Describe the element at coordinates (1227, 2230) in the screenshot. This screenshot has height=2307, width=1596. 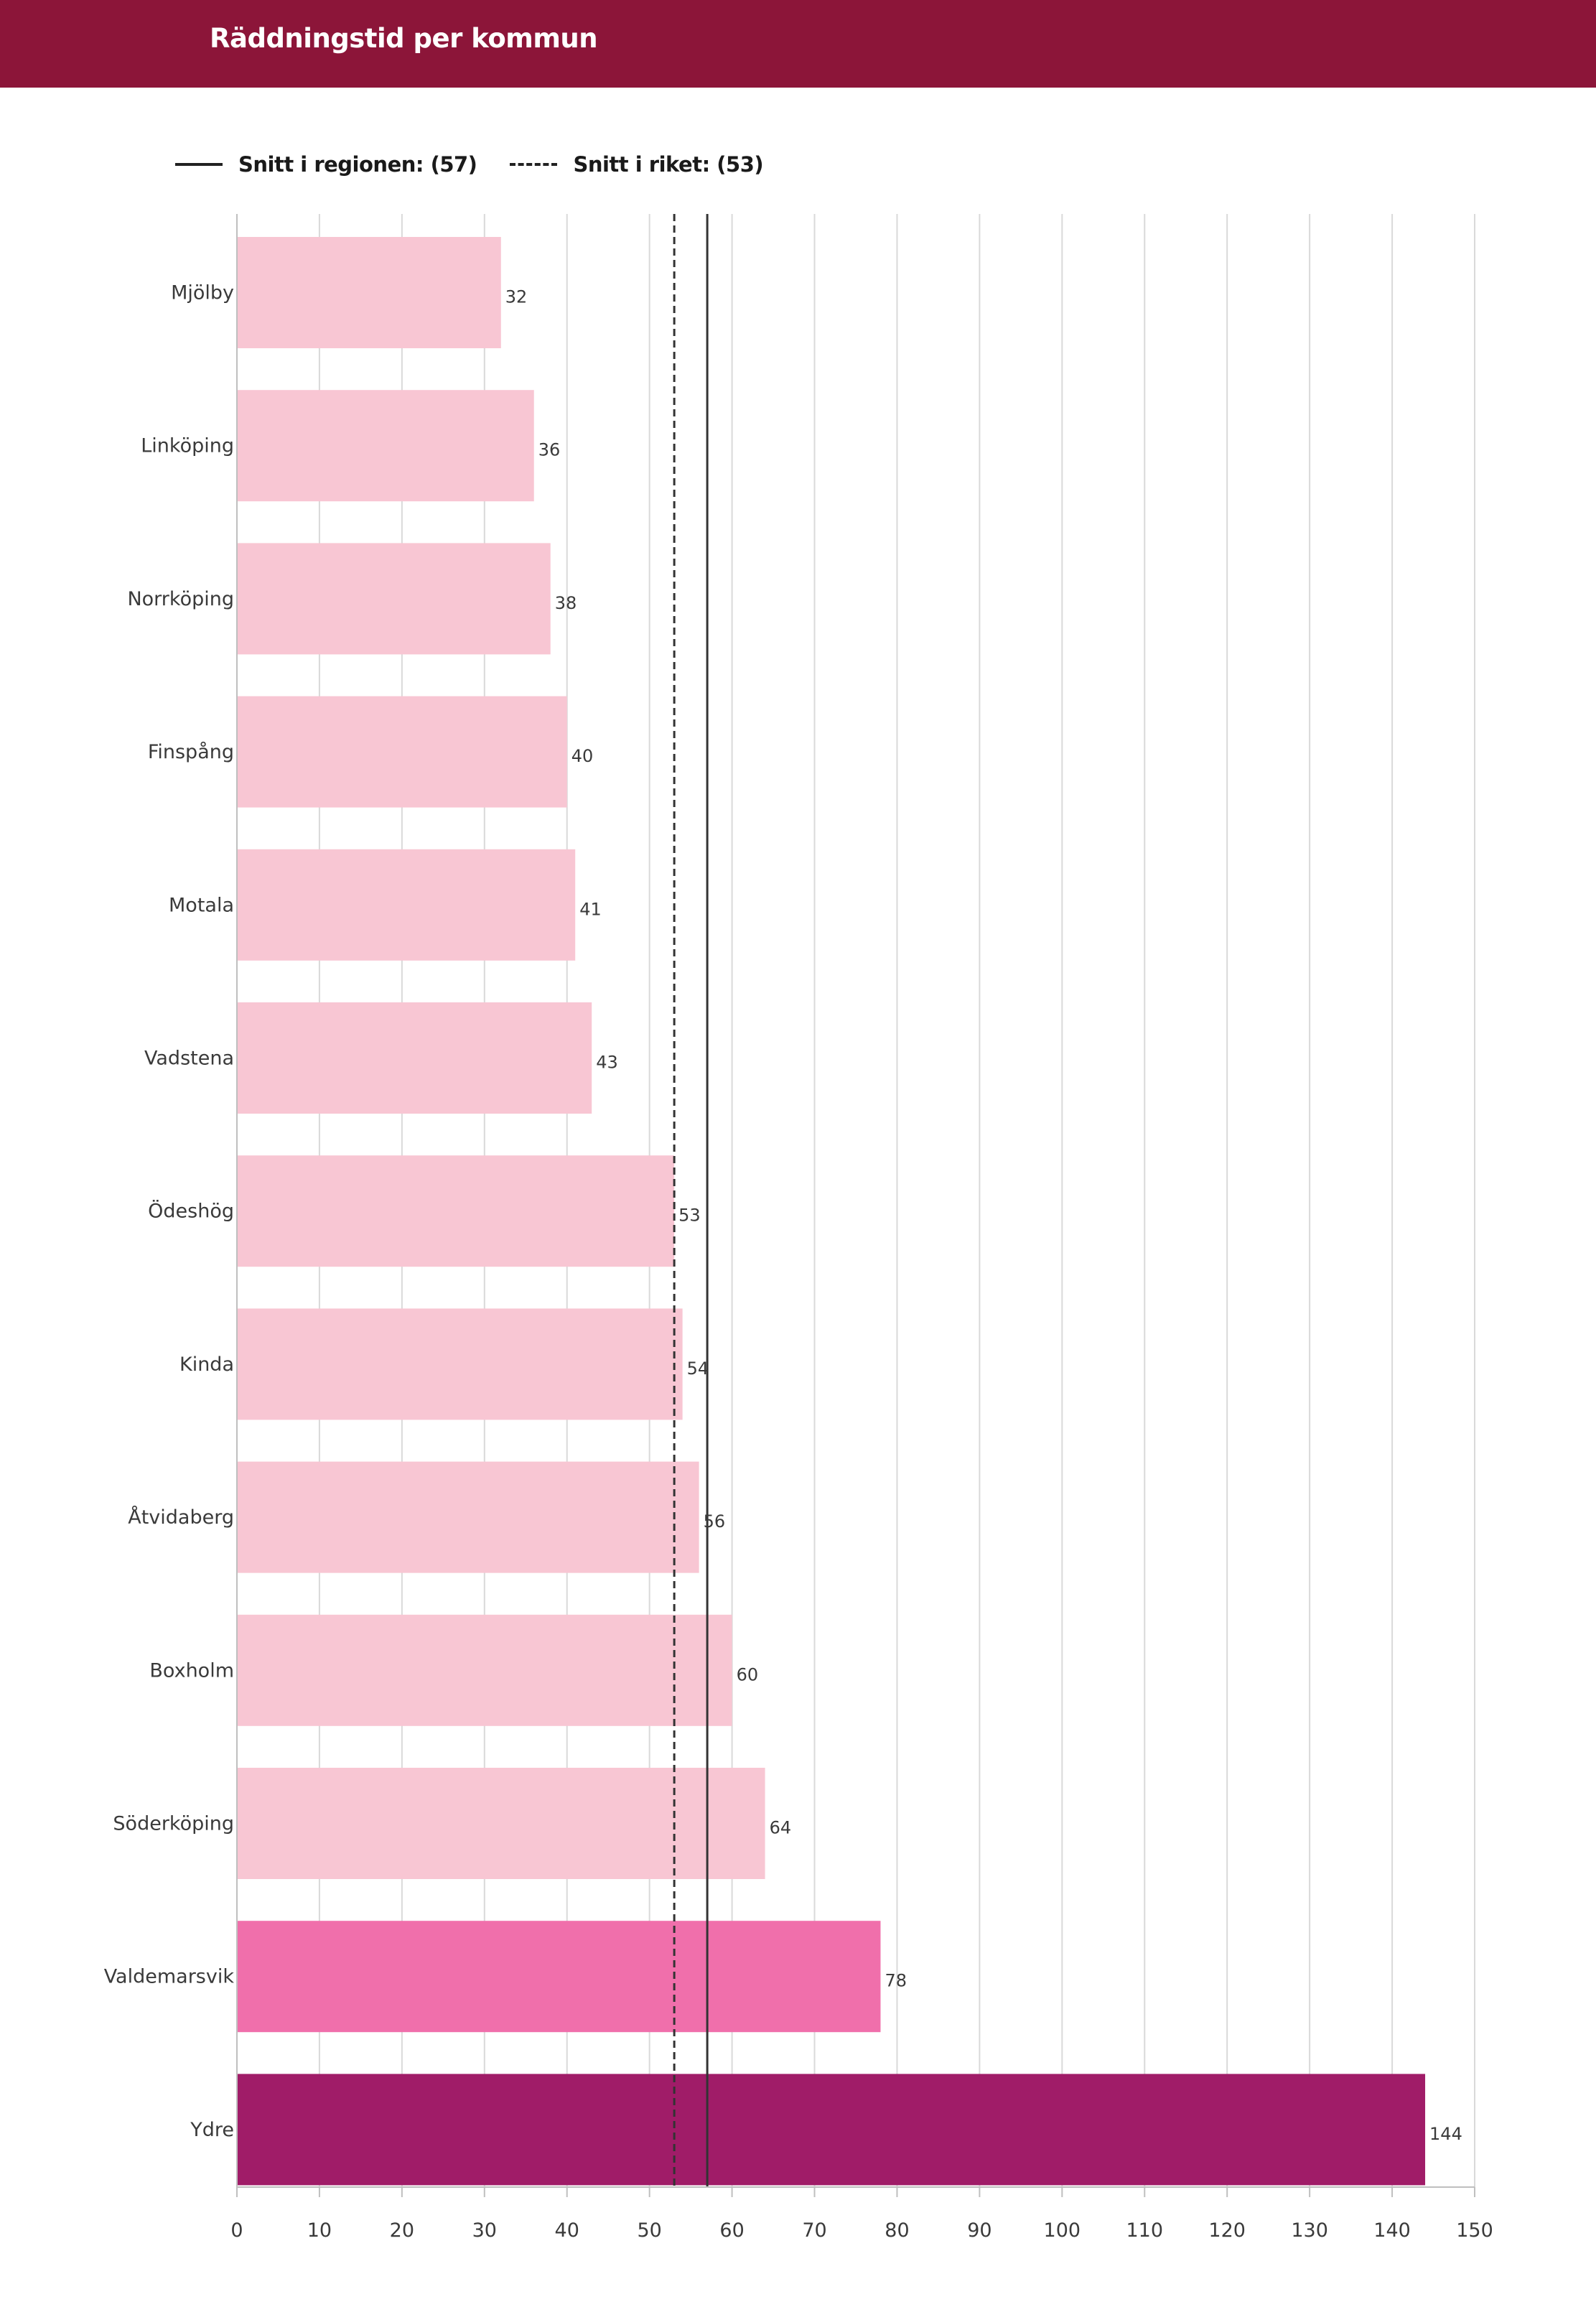
I see `x-tick-label: 120` at that location.